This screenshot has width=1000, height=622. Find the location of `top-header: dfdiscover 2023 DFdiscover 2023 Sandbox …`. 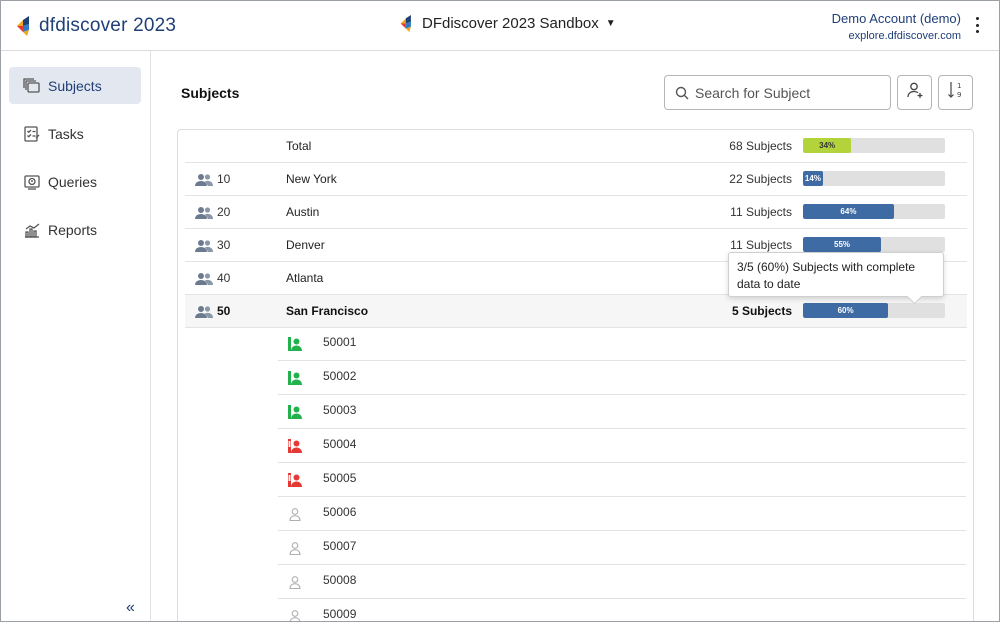

top-header: dfdiscover 2023 DFdiscover 2023 Sandbox … is located at coordinates (500, 26).